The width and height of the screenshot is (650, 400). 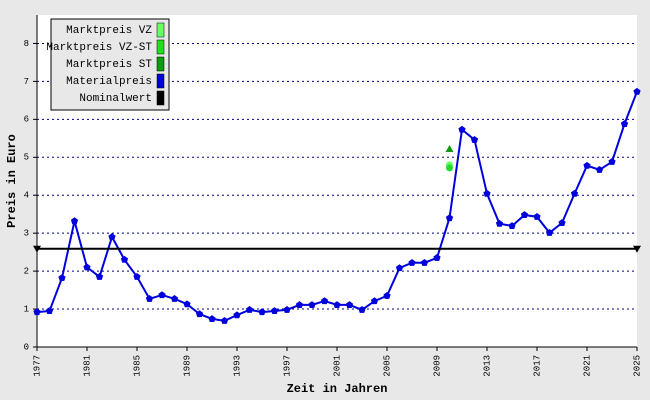 What do you see at coordinates (137, 366) in the screenshot?
I see `x-tick-label: 1985` at bounding box center [137, 366].